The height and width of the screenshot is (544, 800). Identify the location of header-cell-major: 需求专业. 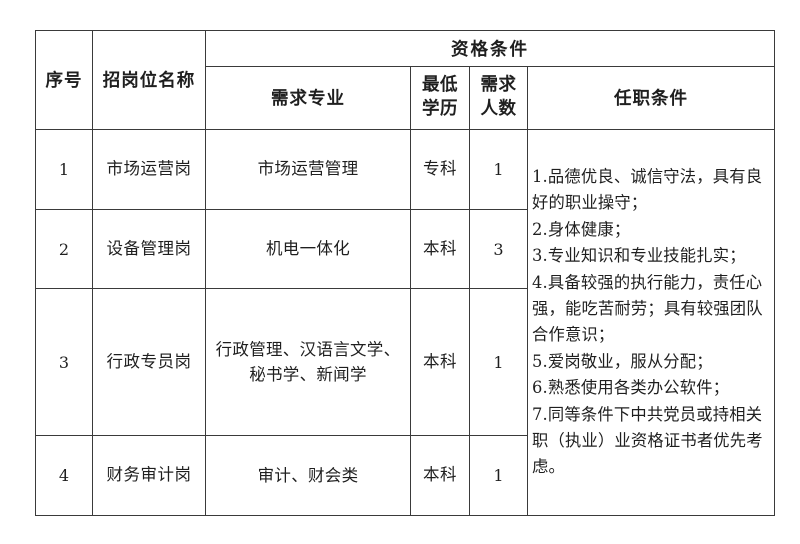
(308, 98).